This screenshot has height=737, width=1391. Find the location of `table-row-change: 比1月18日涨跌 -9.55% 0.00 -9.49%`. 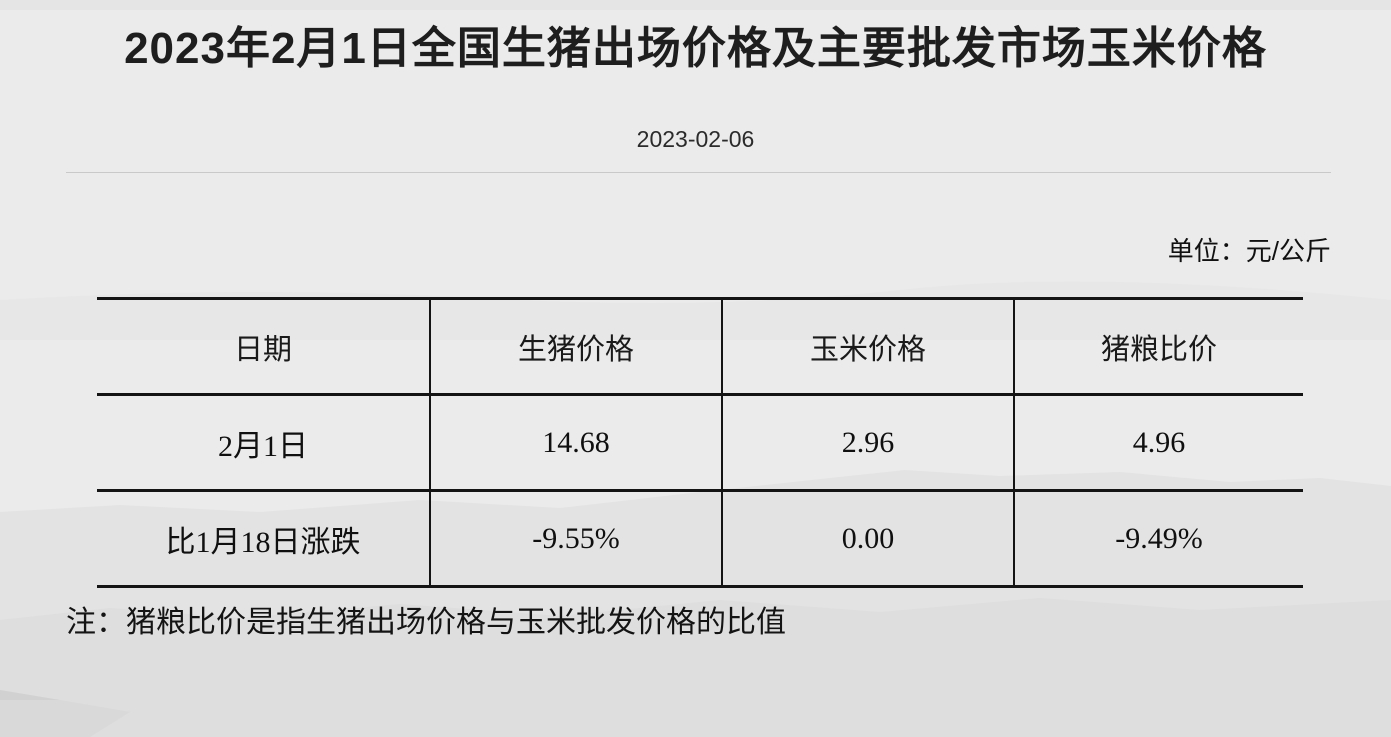

table-row-change: 比1月18日涨跌 -9.55% 0.00 -9.49% is located at coordinates (700, 538).